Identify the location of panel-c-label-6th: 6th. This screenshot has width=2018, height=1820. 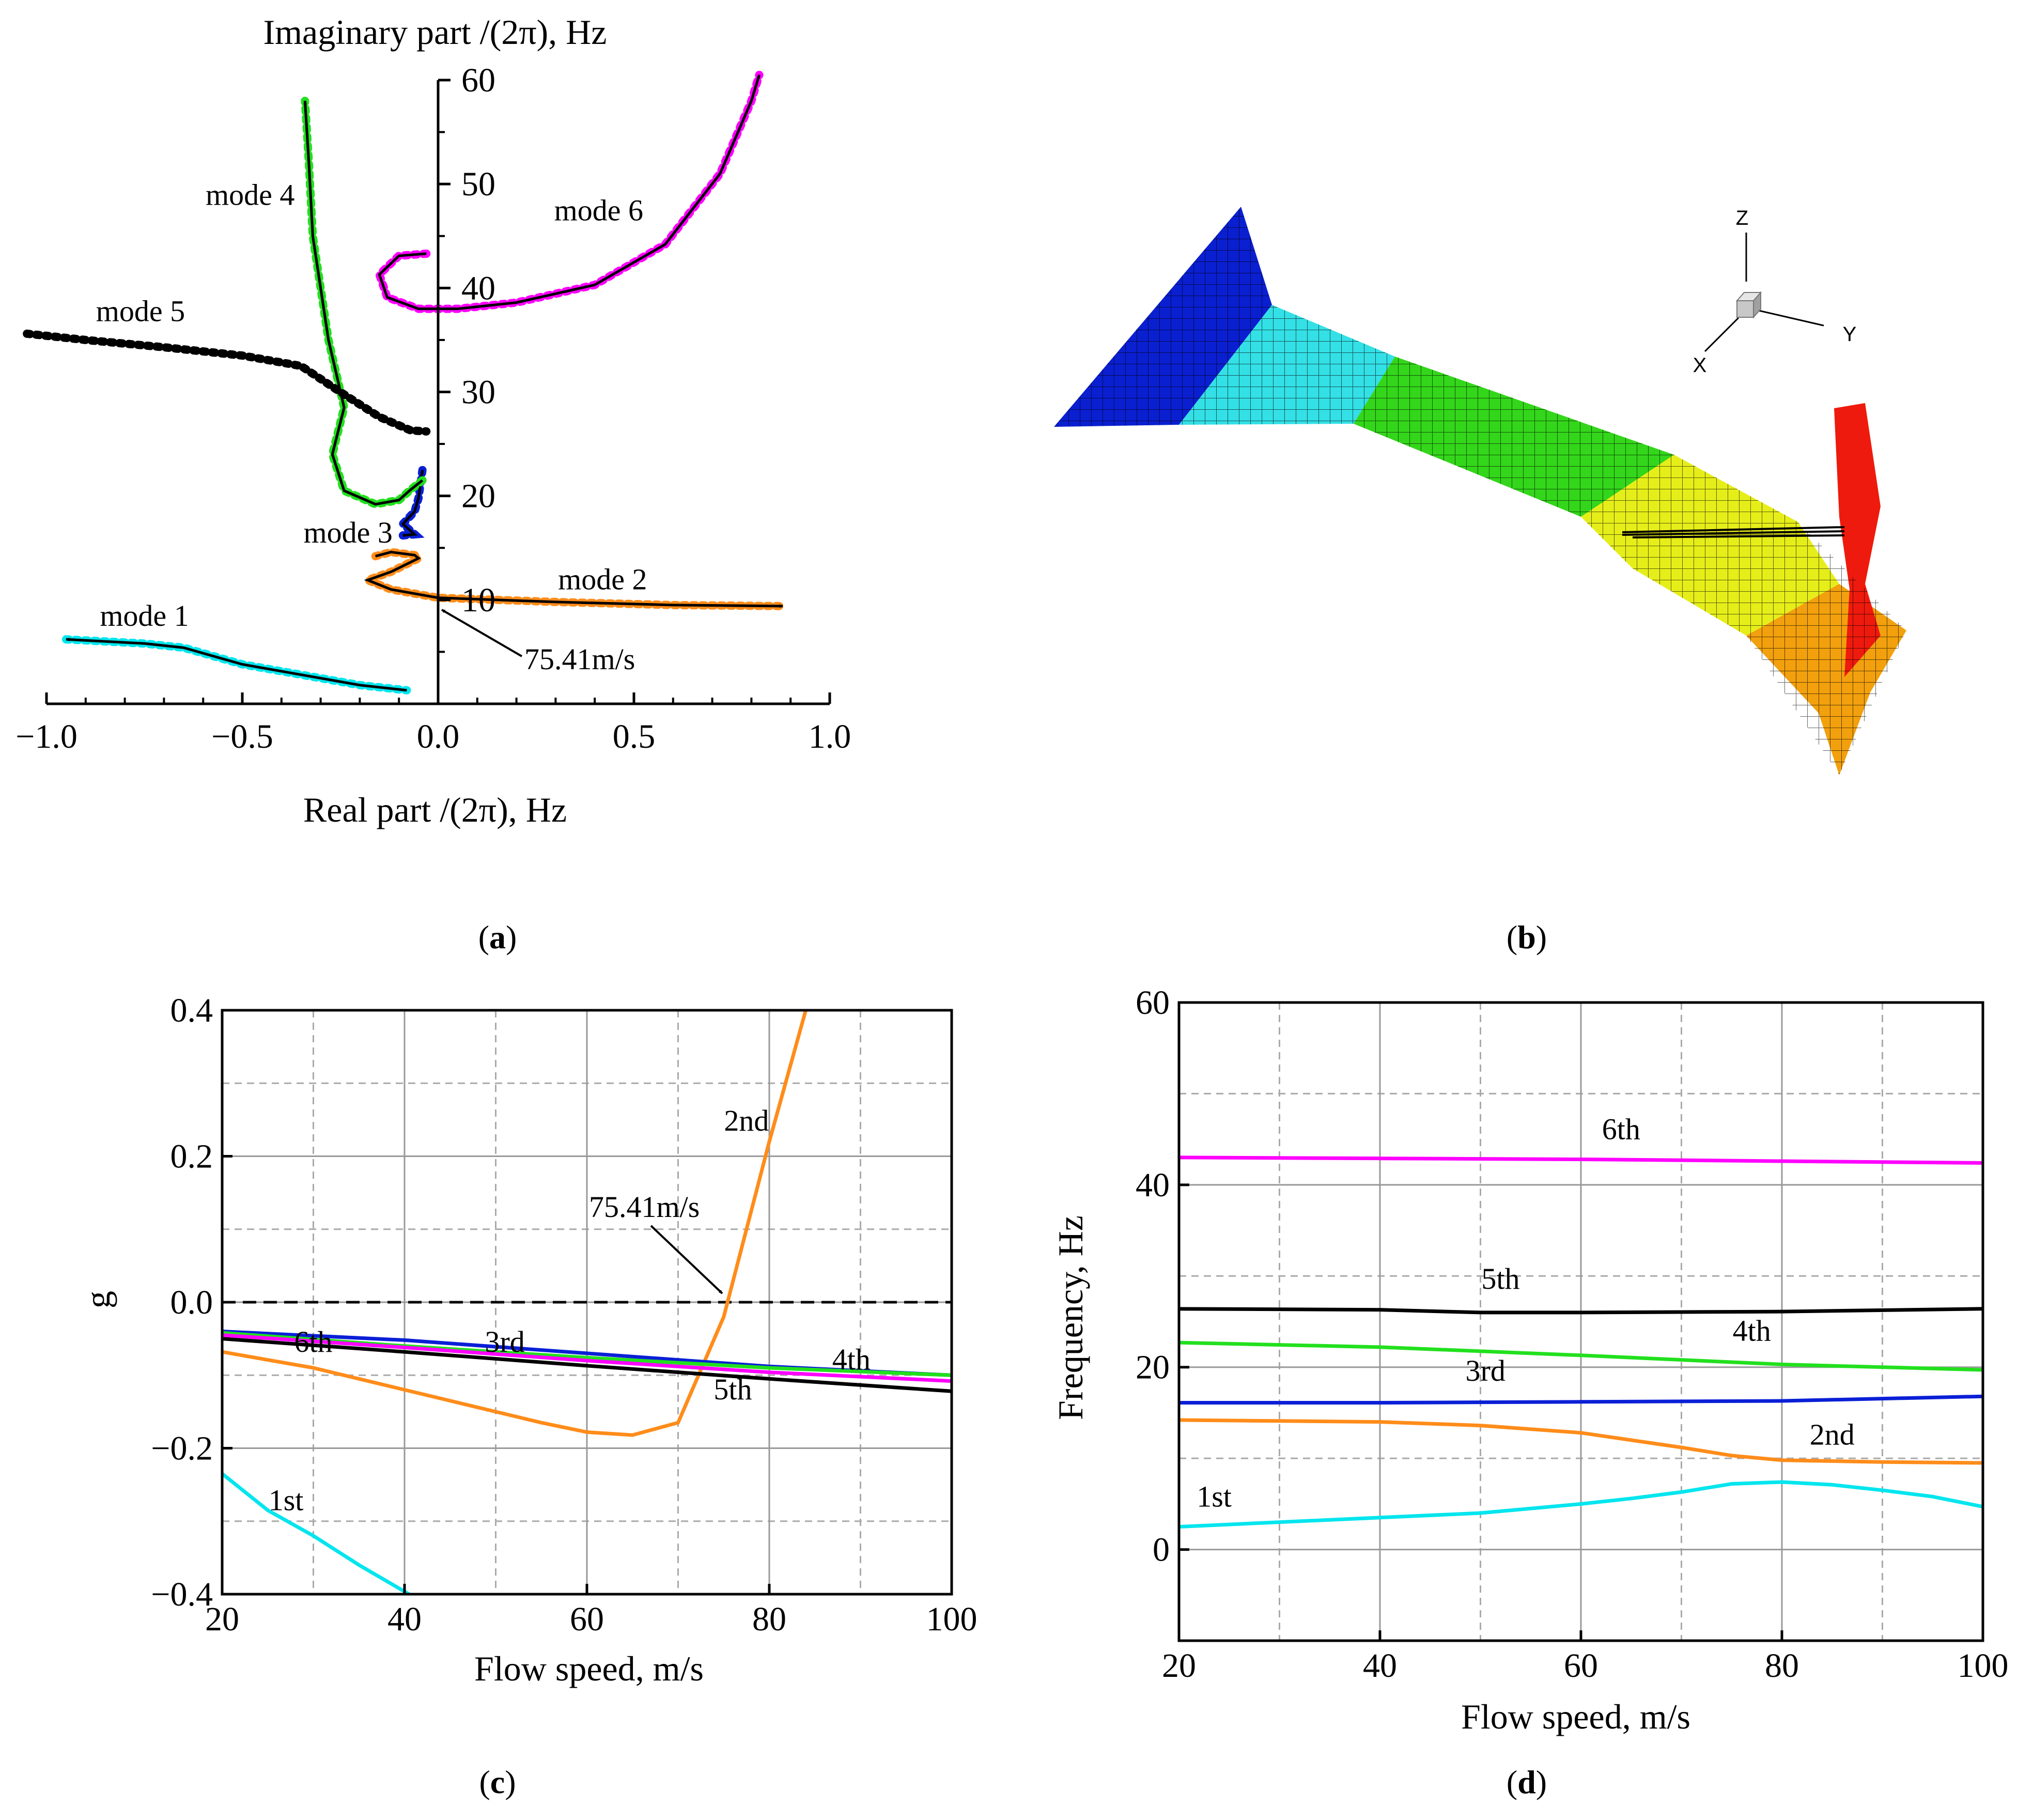
(313, 1342).